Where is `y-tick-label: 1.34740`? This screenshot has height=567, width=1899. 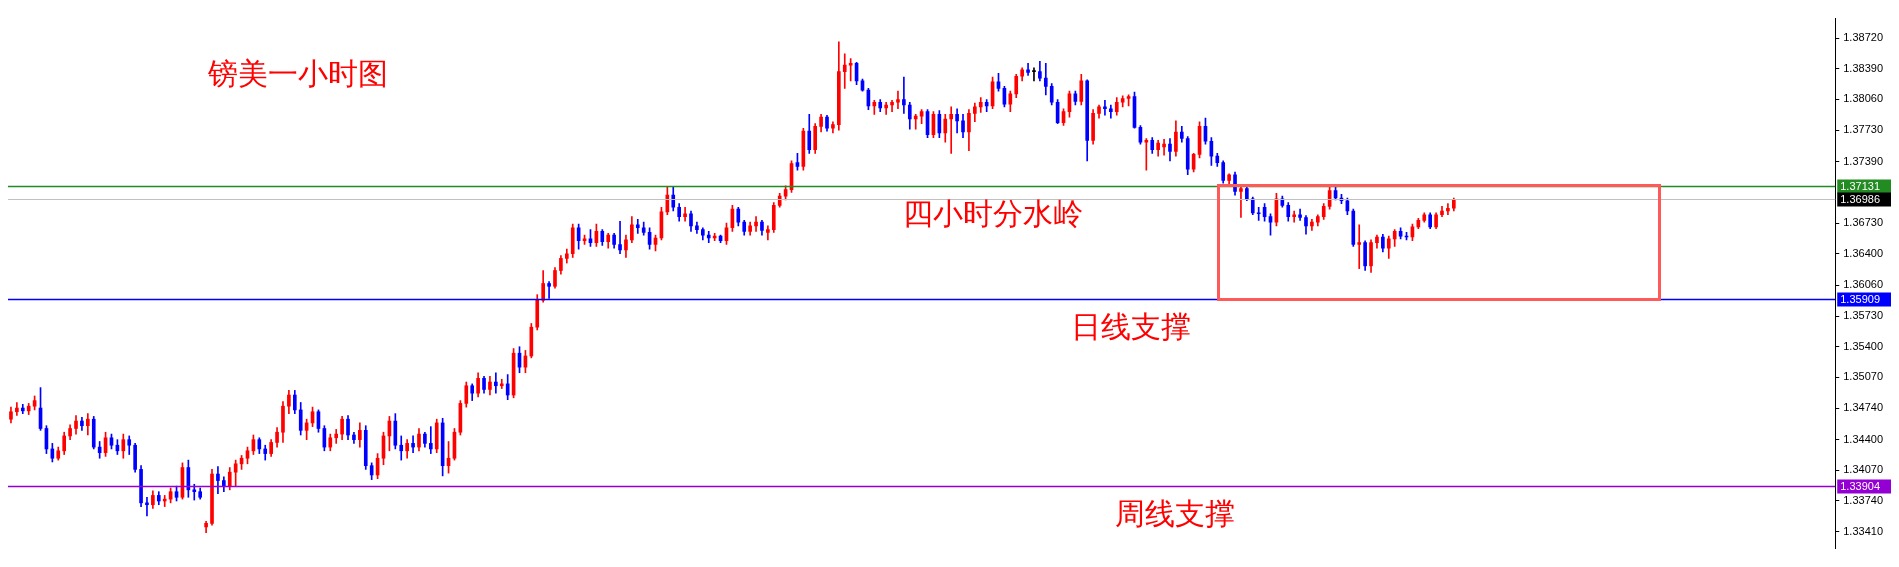
y-tick-label: 1.34740 is located at coordinates (1863, 407).